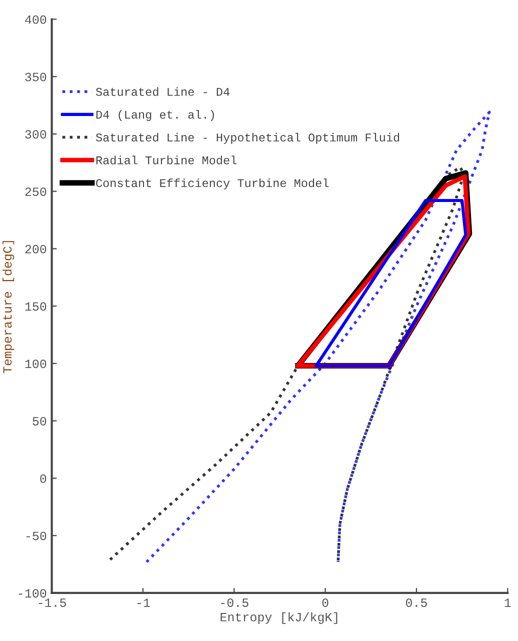 The image size is (518, 641). I want to click on y-tick-label: 400, so click(35, 19).